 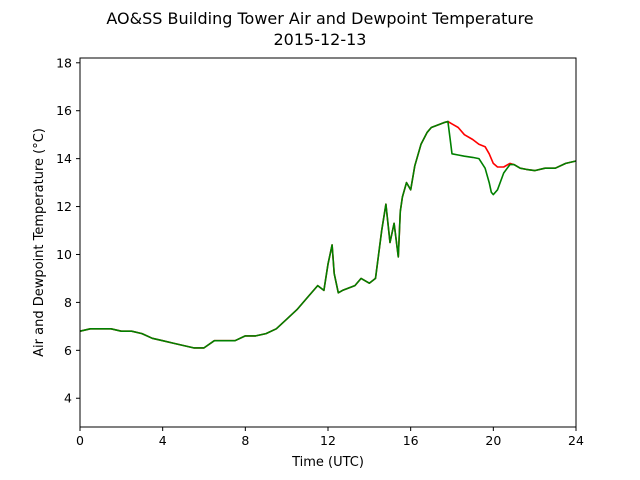 What do you see at coordinates (576, 440) in the screenshot?
I see `x-tick-label: 24` at bounding box center [576, 440].